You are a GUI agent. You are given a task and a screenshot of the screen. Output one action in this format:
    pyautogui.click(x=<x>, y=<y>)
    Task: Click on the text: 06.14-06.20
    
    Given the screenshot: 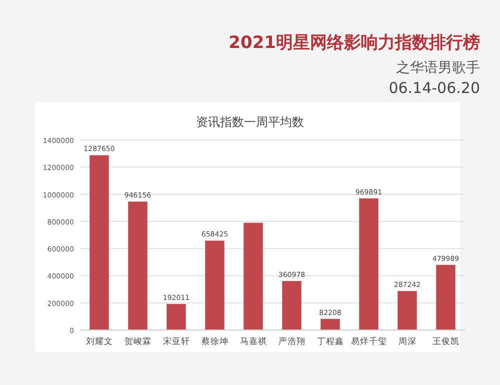 What is the action you would take?
    pyautogui.click(x=434, y=88)
    